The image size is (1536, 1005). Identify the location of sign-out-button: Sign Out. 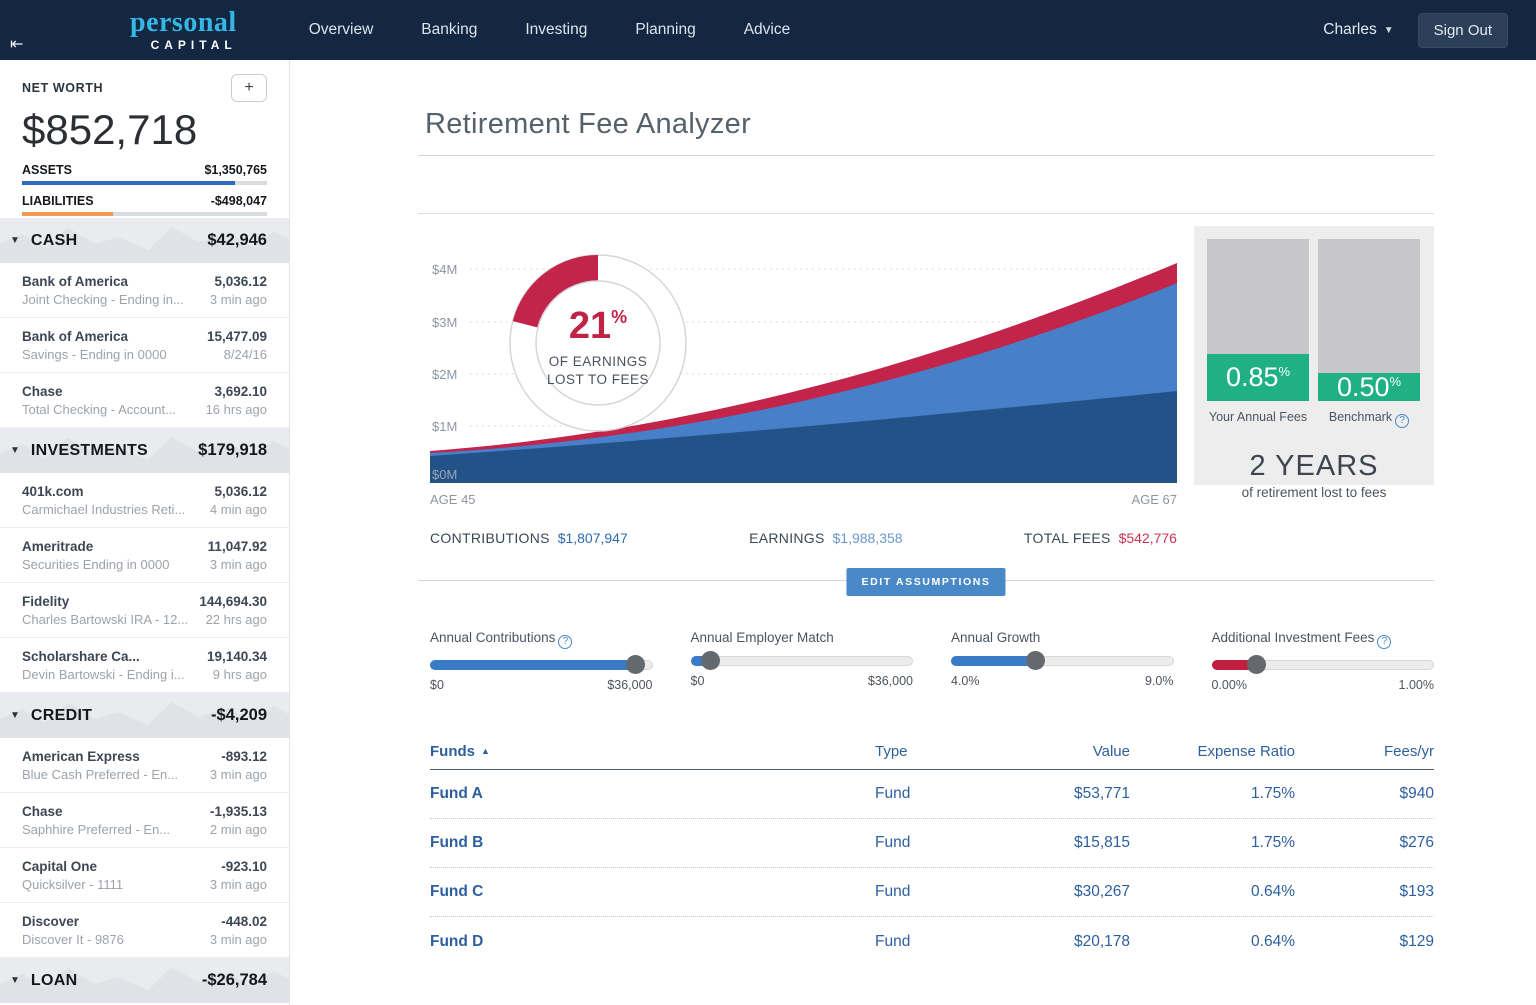
(1462, 30).